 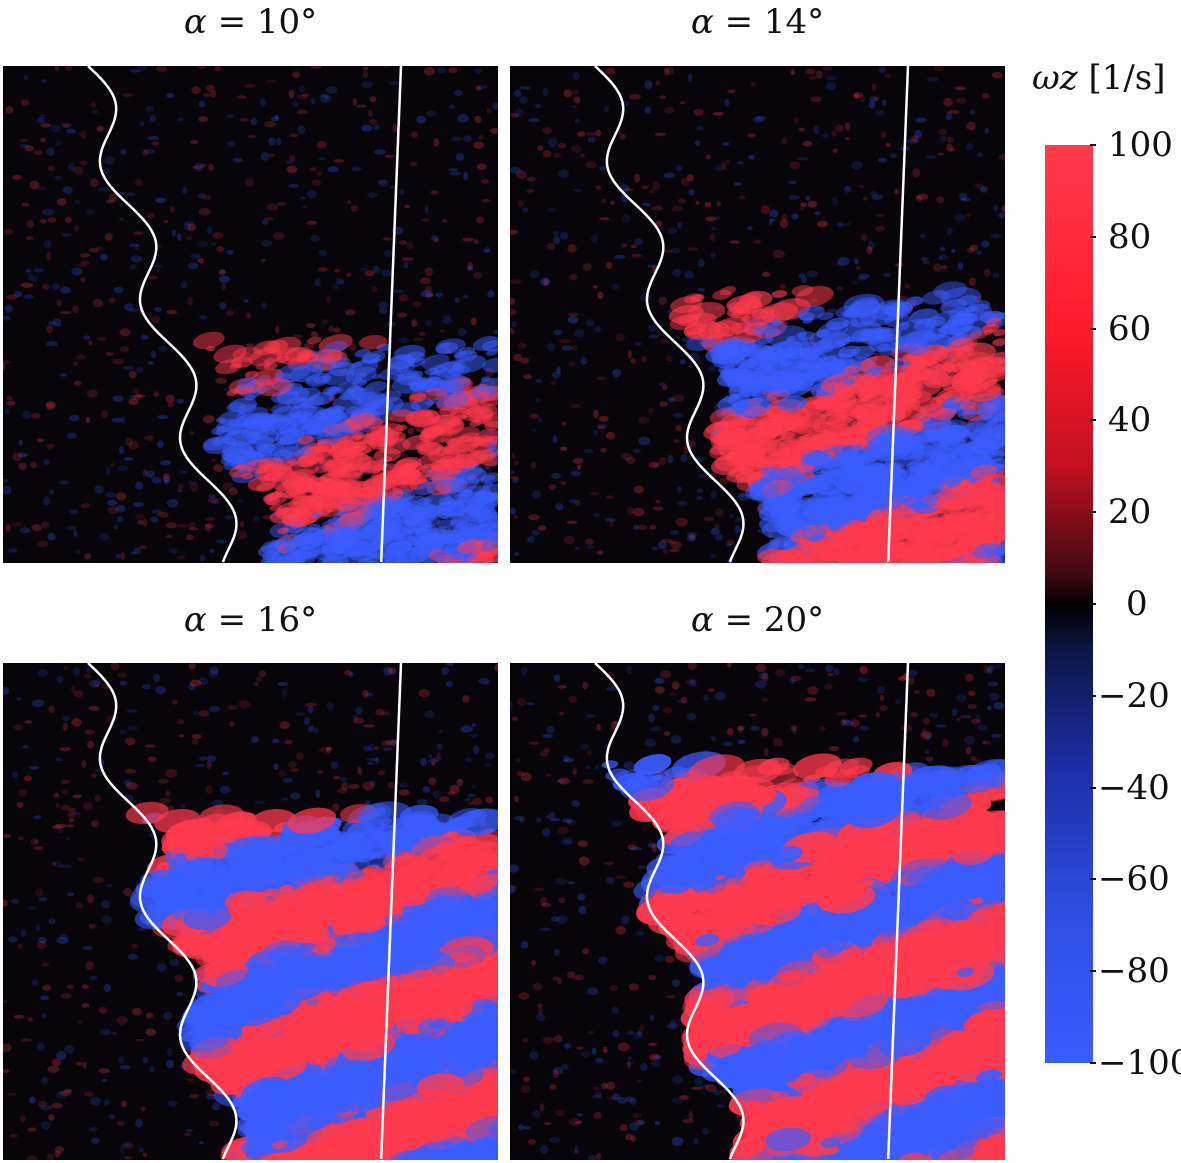 I want to click on colorbar-tick-label: −20, so click(x=1134, y=695).